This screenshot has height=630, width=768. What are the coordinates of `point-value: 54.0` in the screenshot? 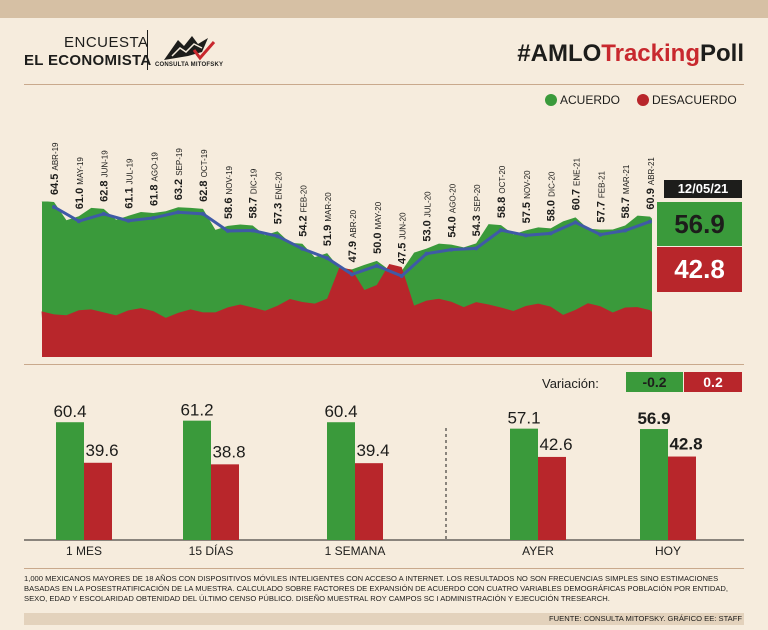 It's located at (452, 225).